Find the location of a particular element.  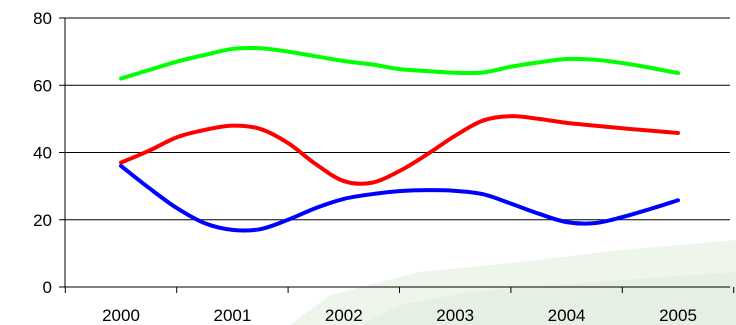

x-tick-label: 2002 is located at coordinates (344, 315).